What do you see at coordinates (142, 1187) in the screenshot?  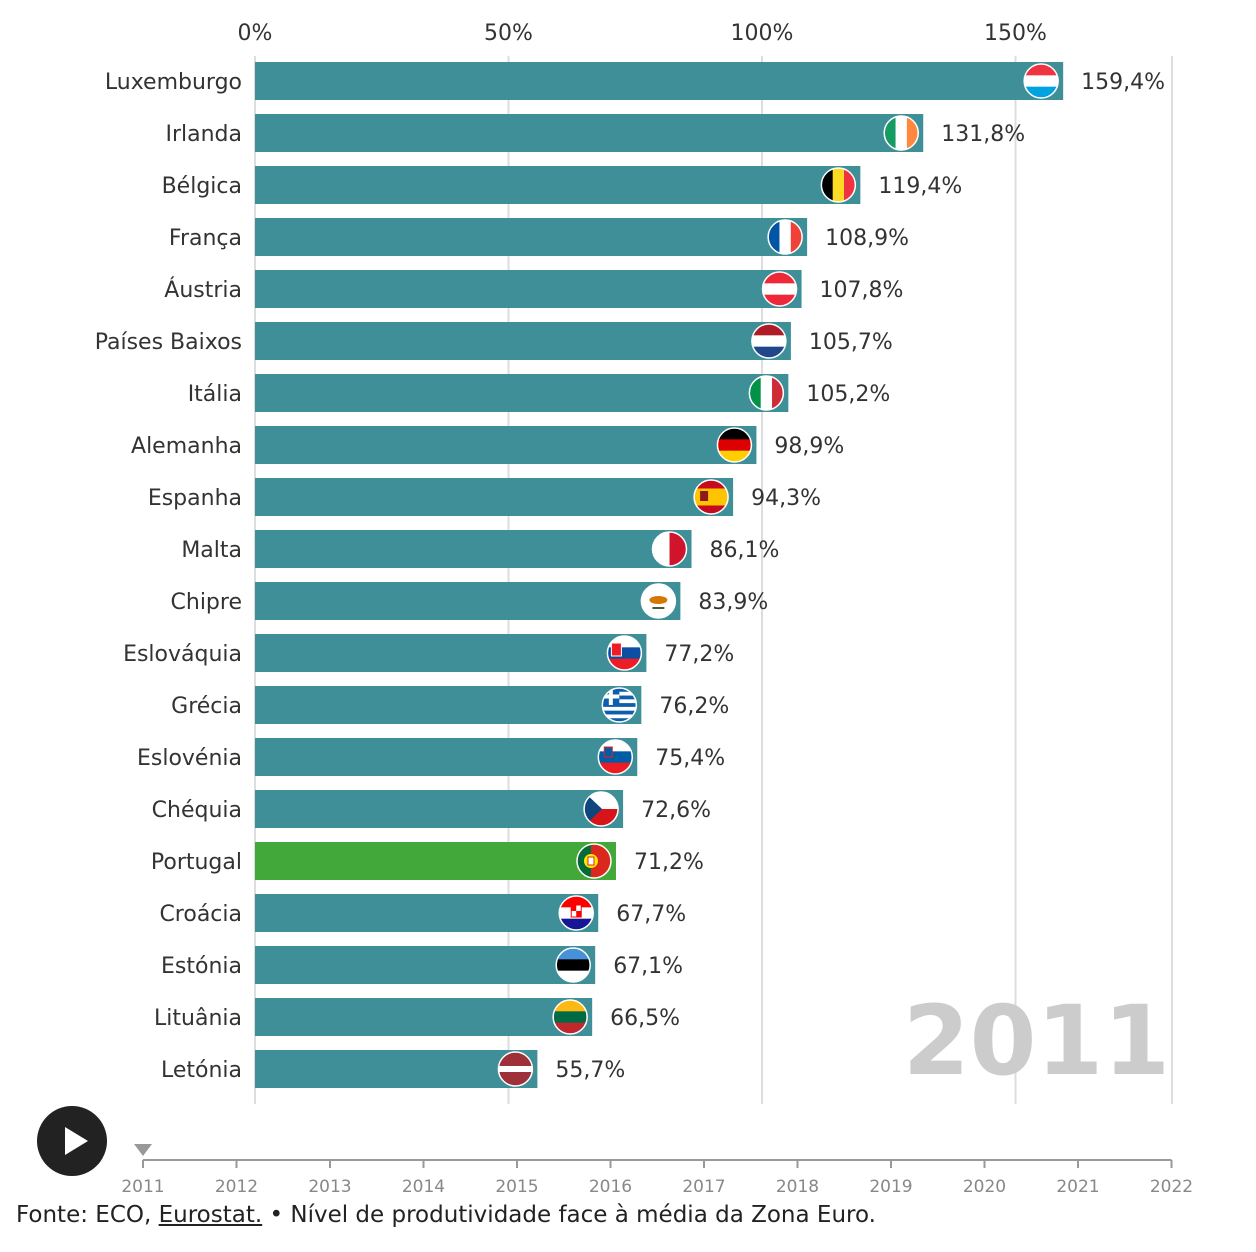 I see `timeline-year-label: 2011` at bounding box center [142, 1187].